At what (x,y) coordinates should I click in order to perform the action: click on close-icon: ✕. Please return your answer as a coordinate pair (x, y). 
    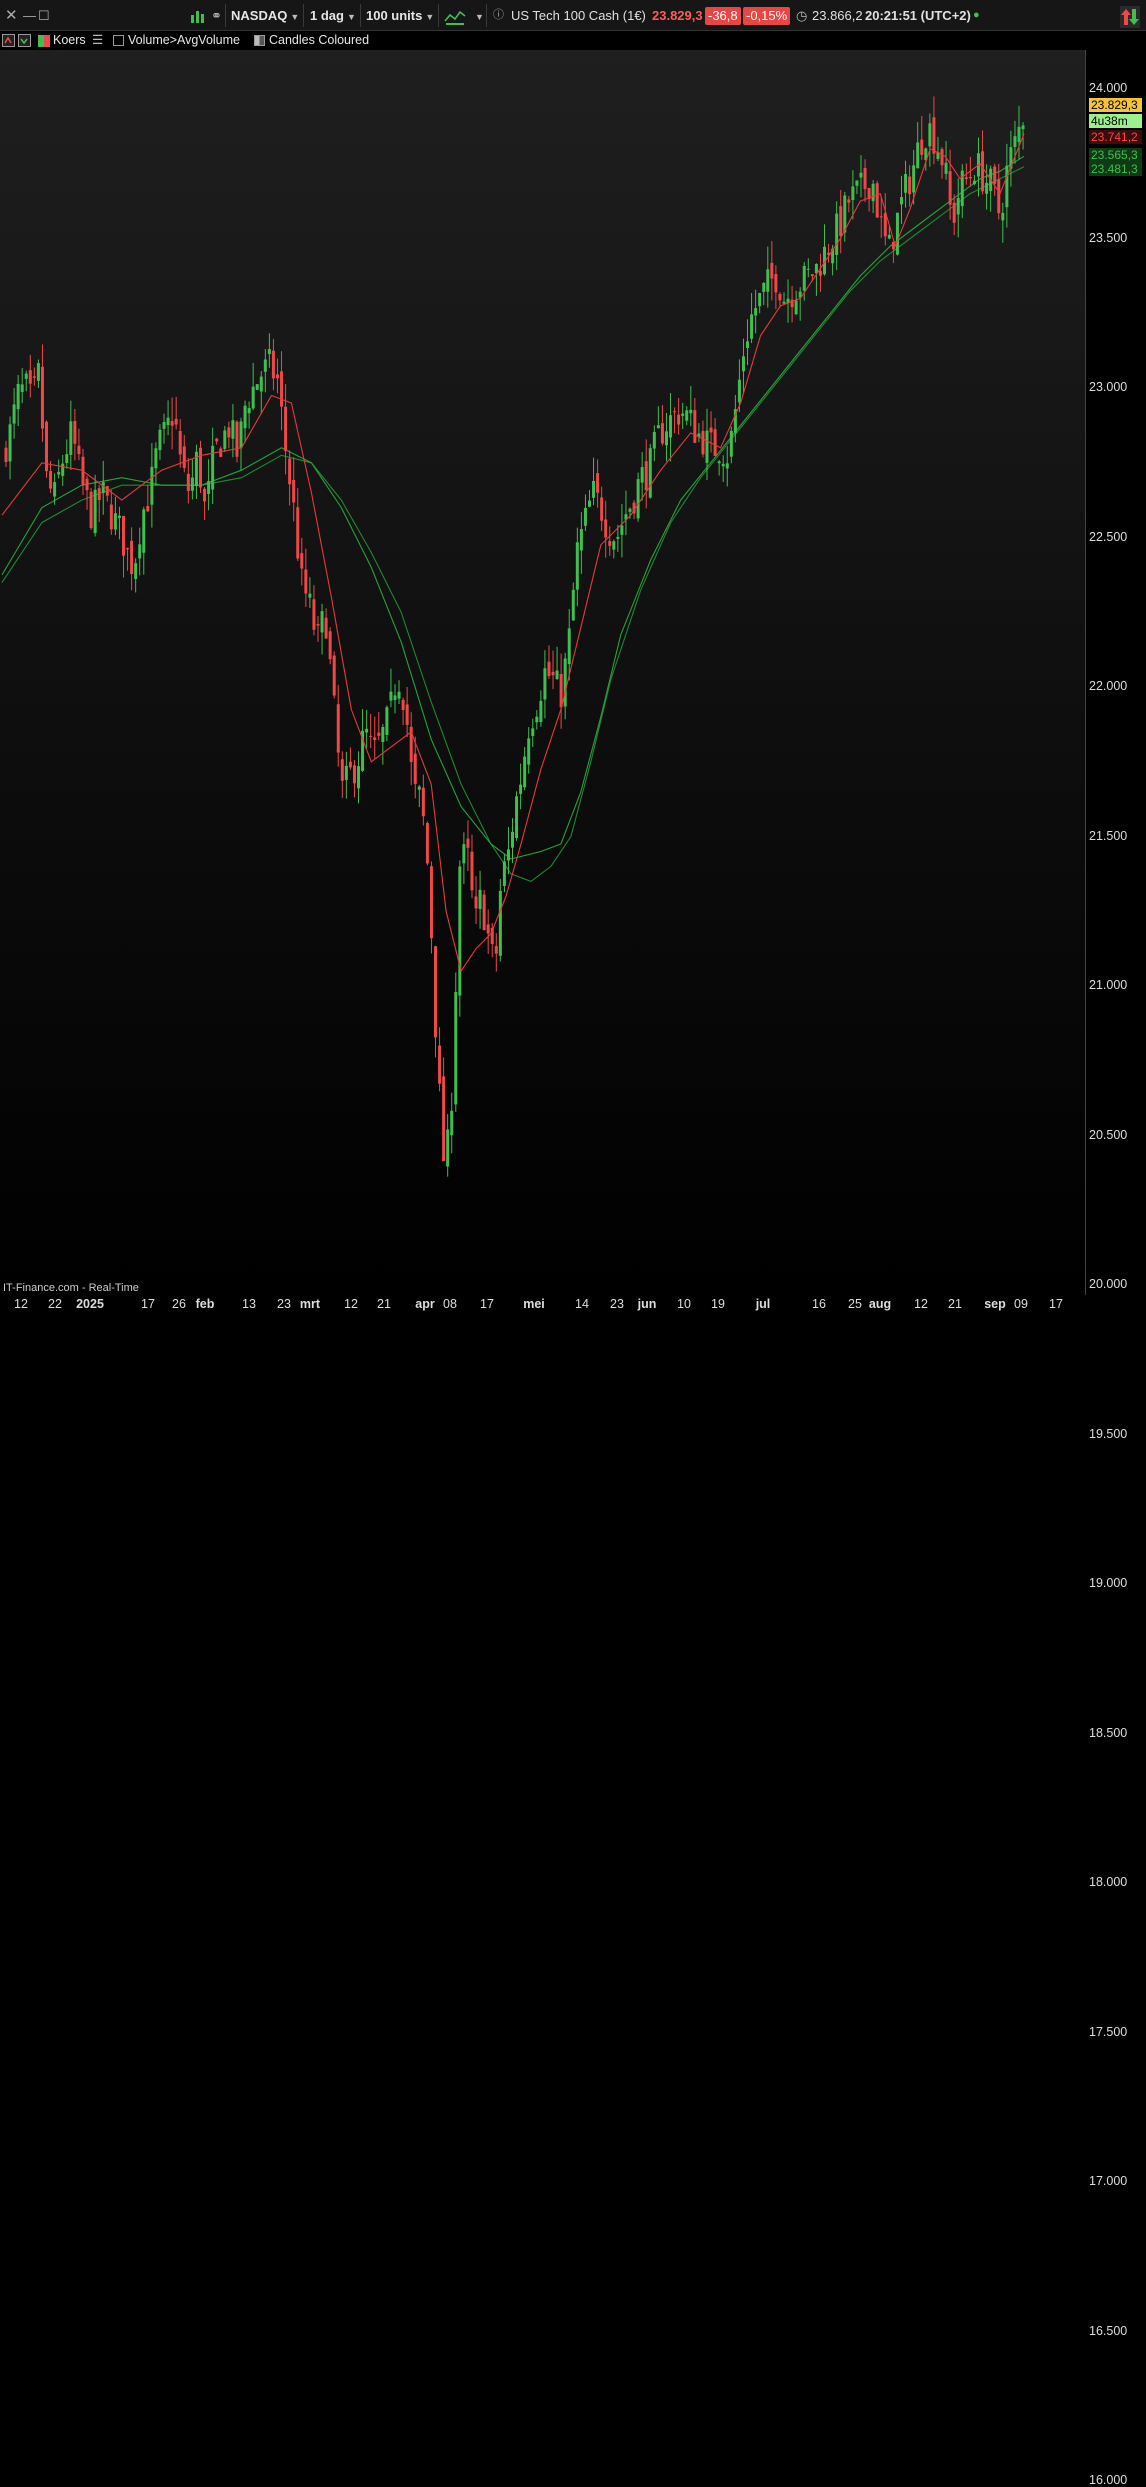
    Looking at the image, I should click on (11, 15).